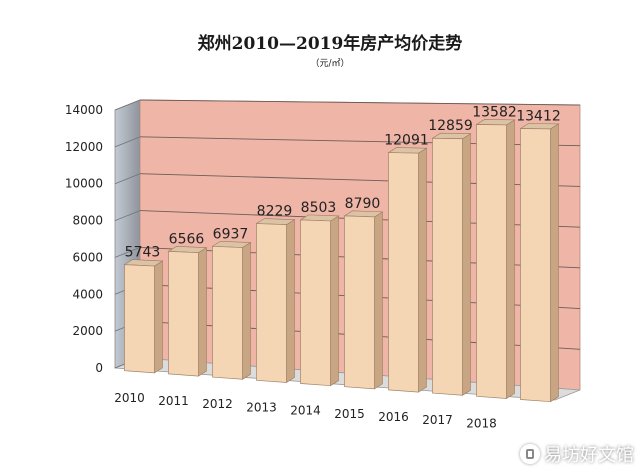 This screenshot has height=473, width=640. Describe the element at coordinates (87, 221) in the screenshot. I see `y-tick-label: 8000` at that location.